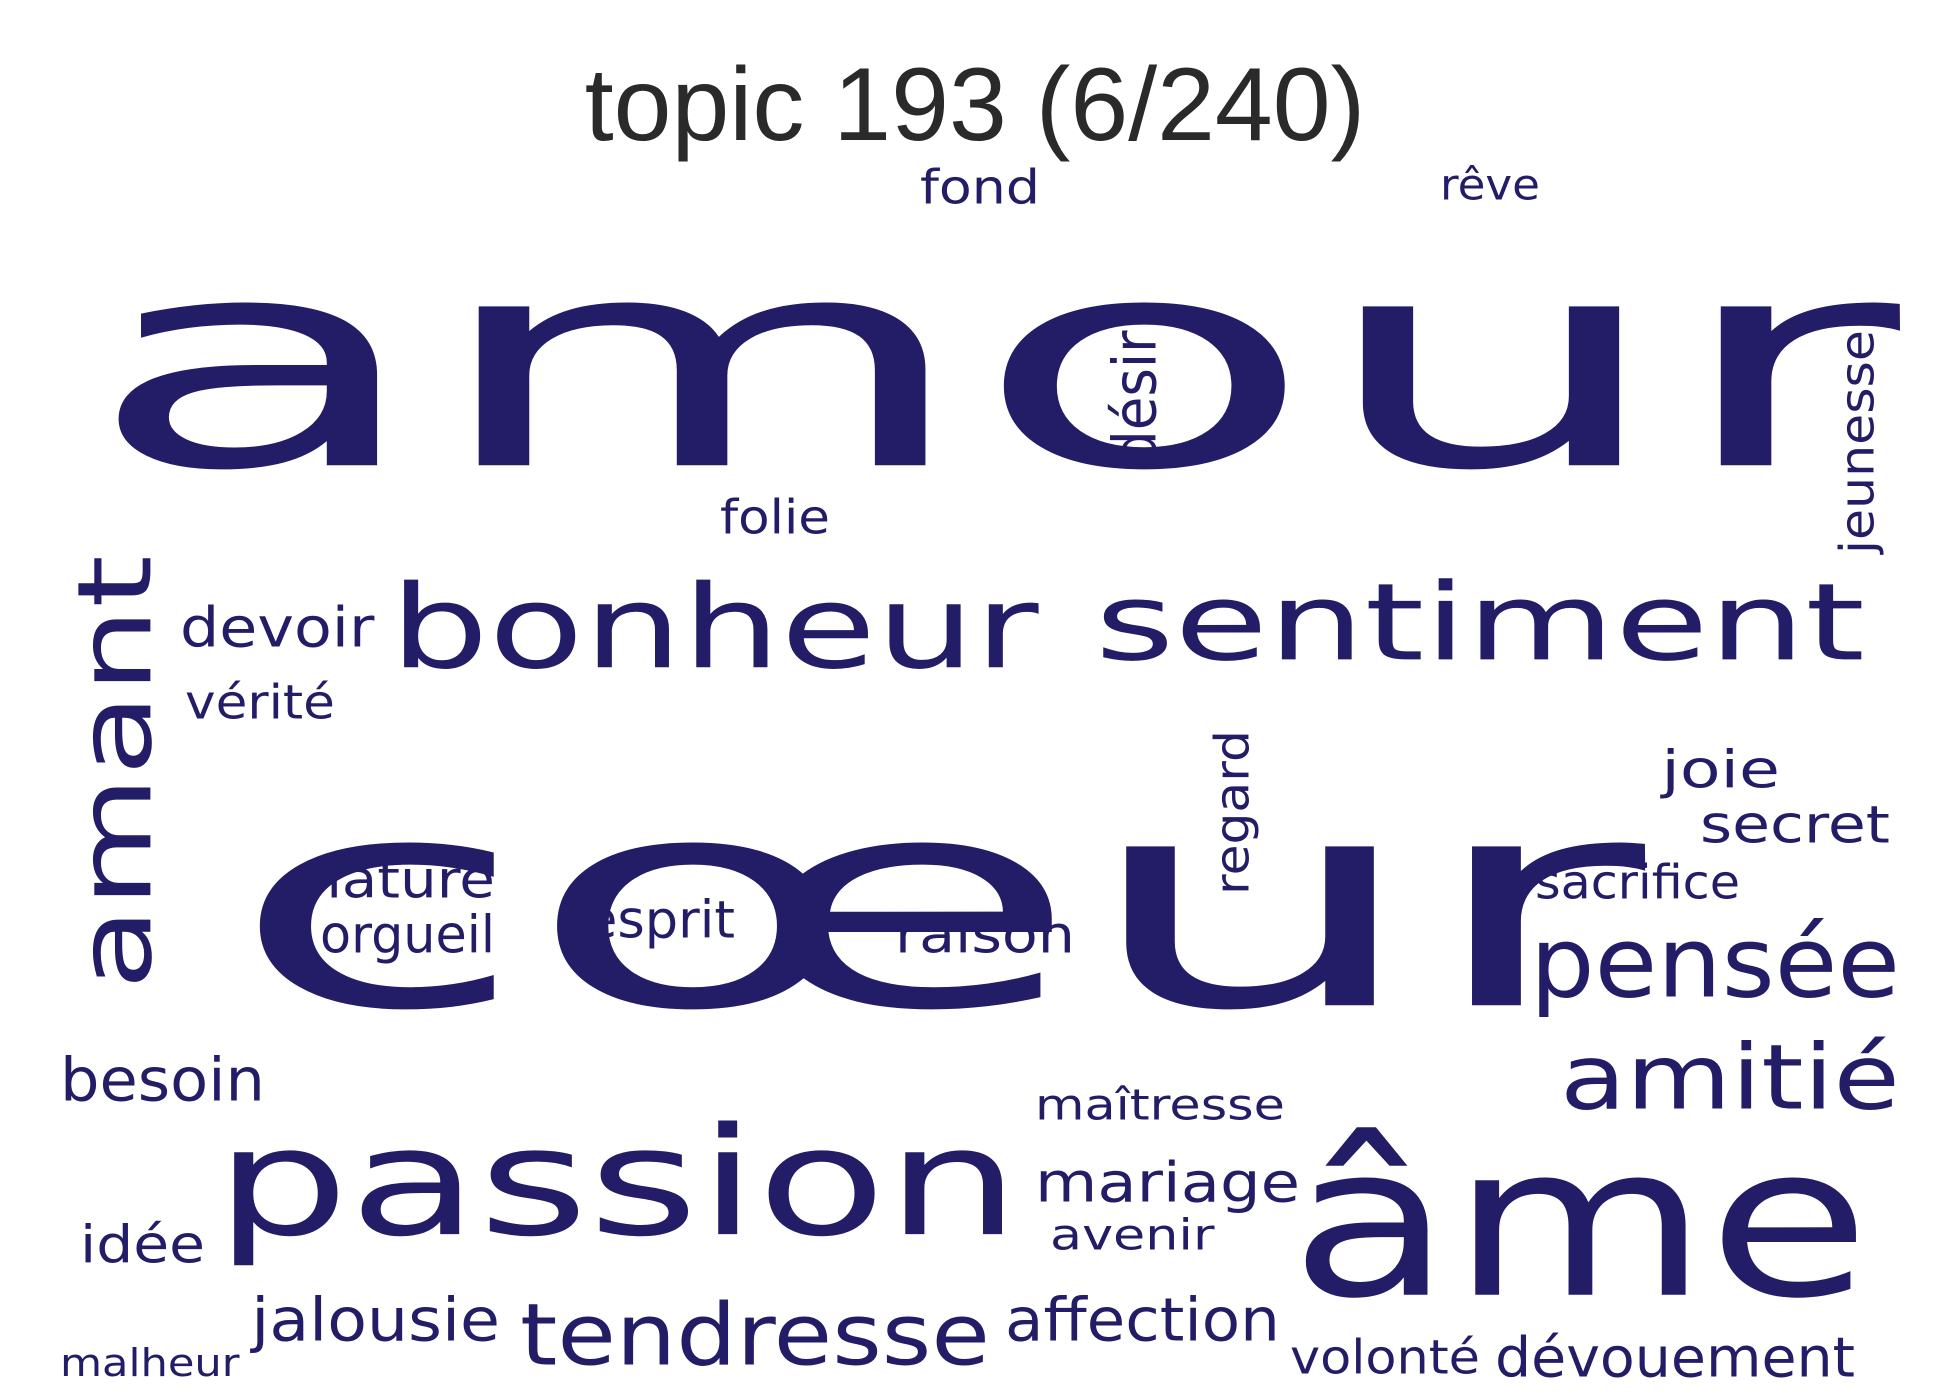 The width and height of the screenshot is (1950, 1400). Describe the element at coordinates (1580, 1223) in the screenshot. I see `word-ame: âme` at that location.